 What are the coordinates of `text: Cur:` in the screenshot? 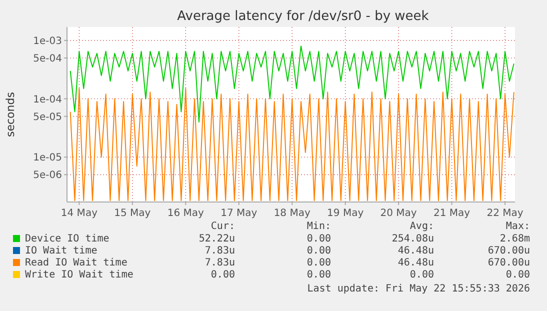 It's located at (222, 226).